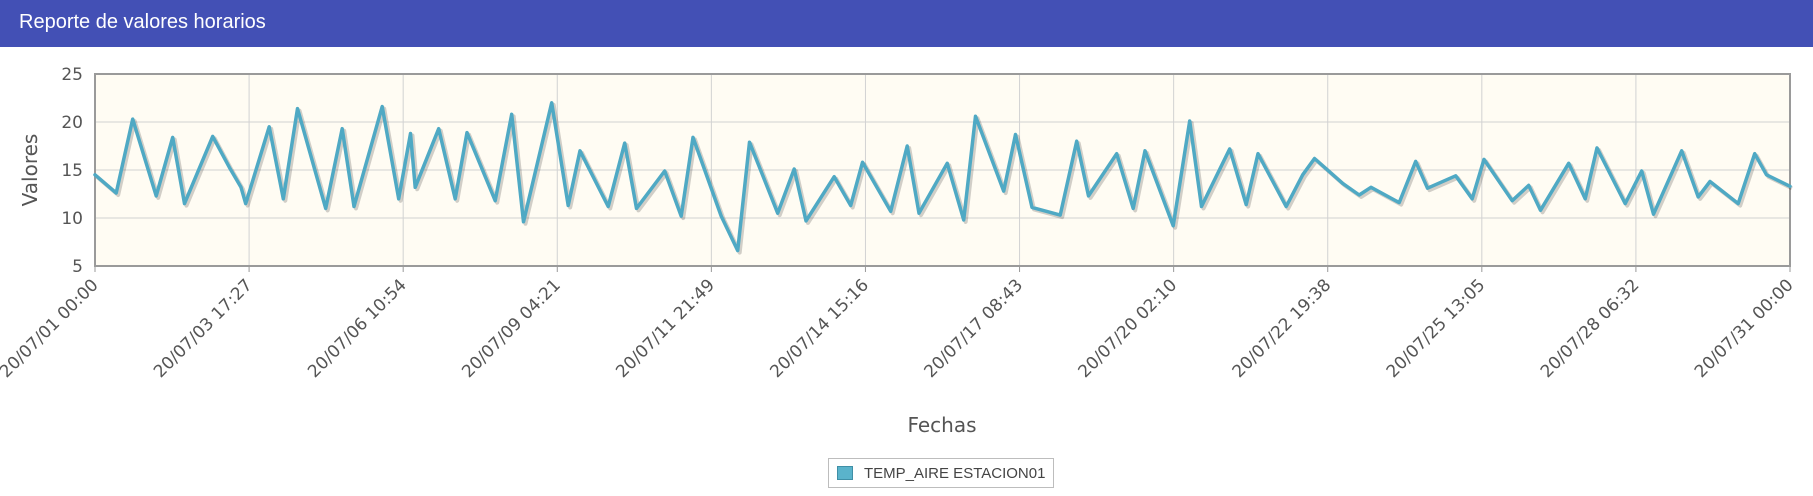  I want to click on x-tick-label: 20/07/03 17:27, so click(203, 328).